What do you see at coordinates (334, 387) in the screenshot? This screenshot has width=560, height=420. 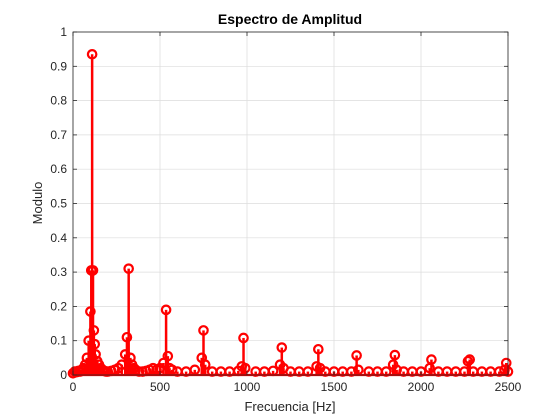 I see `x-tick-label: 1500` at bounding box center [334, 387].